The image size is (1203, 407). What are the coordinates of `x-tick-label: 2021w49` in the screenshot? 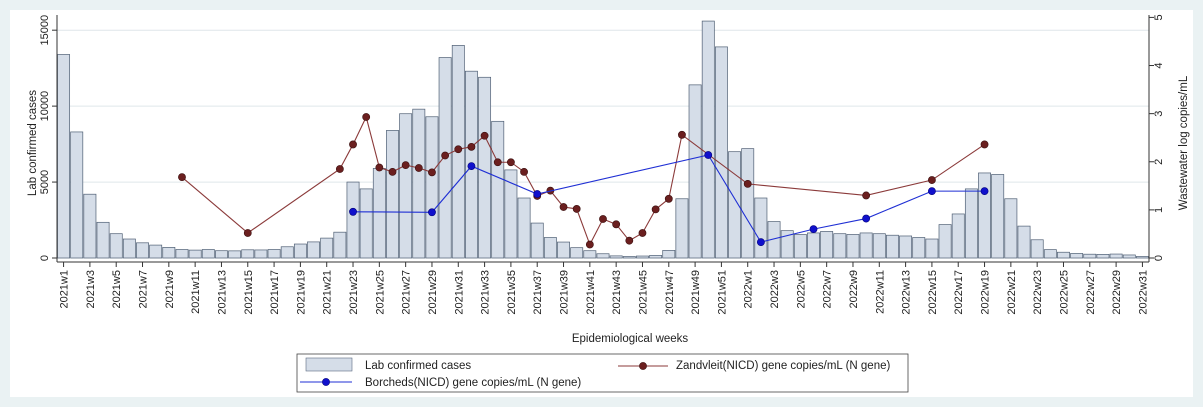 It's located at (696, 292).